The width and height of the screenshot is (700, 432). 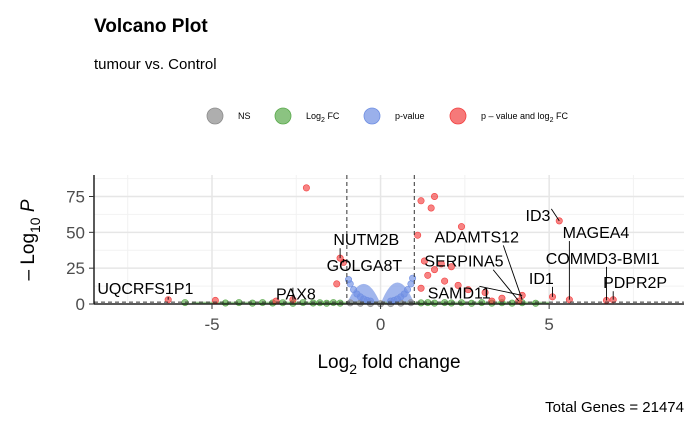 I want to click on legend-label: p – value and log2 FC, so click(x=524, y=117).